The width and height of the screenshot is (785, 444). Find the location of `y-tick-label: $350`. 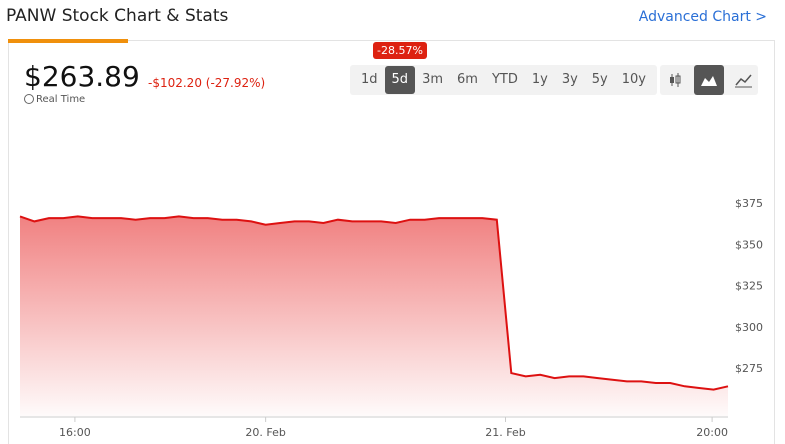

y-tick-label: $350 is located at coordinates (749, 244).